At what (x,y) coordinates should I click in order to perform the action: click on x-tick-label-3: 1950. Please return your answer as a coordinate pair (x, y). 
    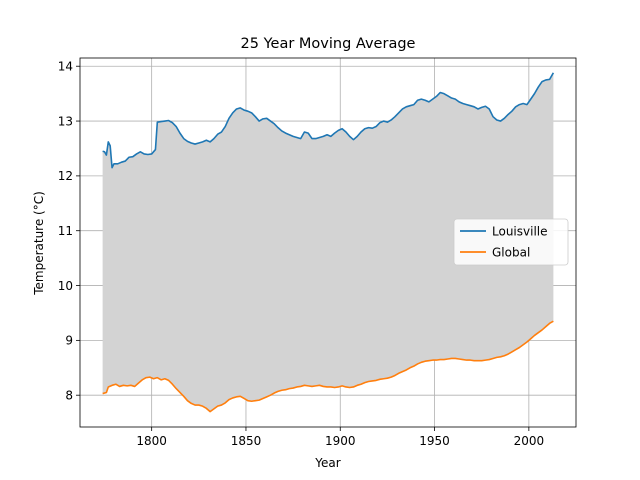
    Looking at the image, I should click on (434, 441).